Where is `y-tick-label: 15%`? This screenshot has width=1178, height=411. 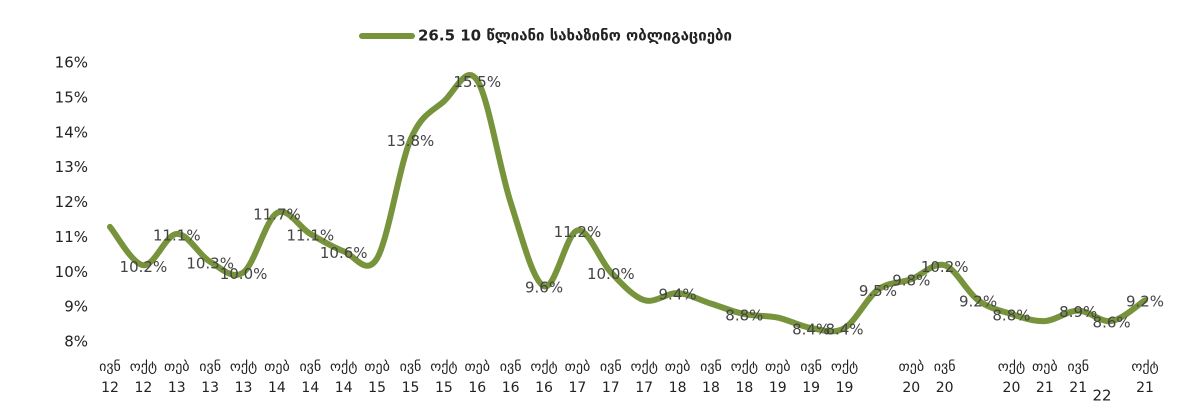 y-tick-label: 15% is located at coordinates (71, 97).